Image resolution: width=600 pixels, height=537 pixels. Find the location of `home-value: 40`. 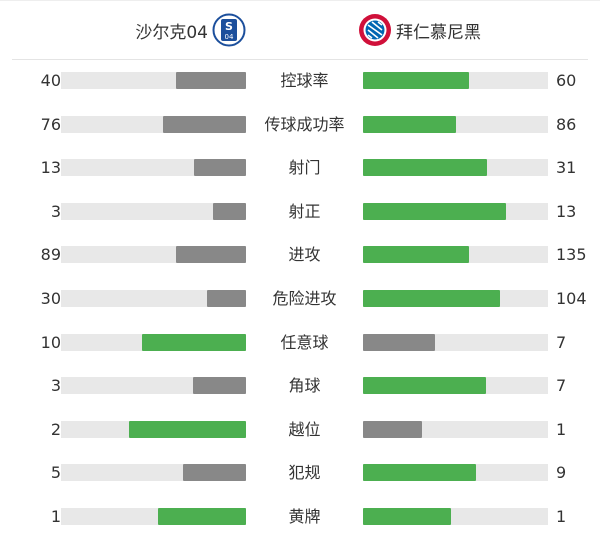

home-value: 40 is located at coordinates (50, 80).